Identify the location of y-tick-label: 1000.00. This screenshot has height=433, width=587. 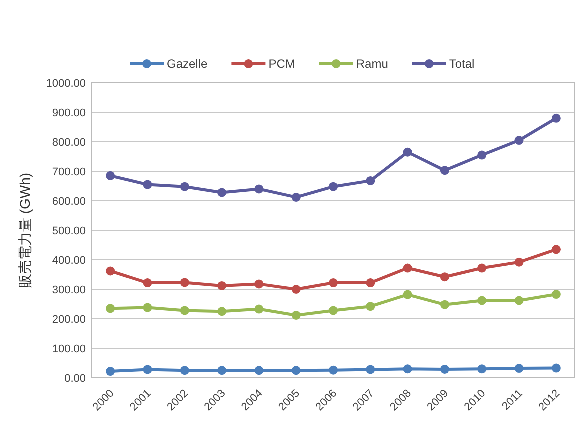
(66, 84).